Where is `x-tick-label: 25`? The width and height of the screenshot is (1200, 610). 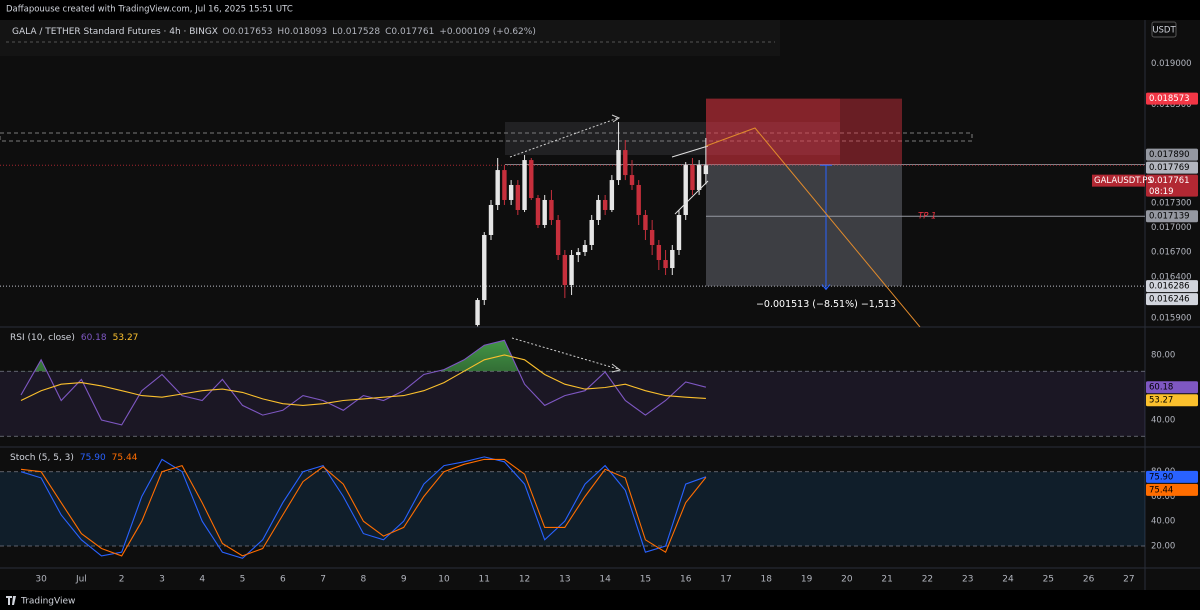 x-tick-label: 25 is located at coordinates (1048, 580).